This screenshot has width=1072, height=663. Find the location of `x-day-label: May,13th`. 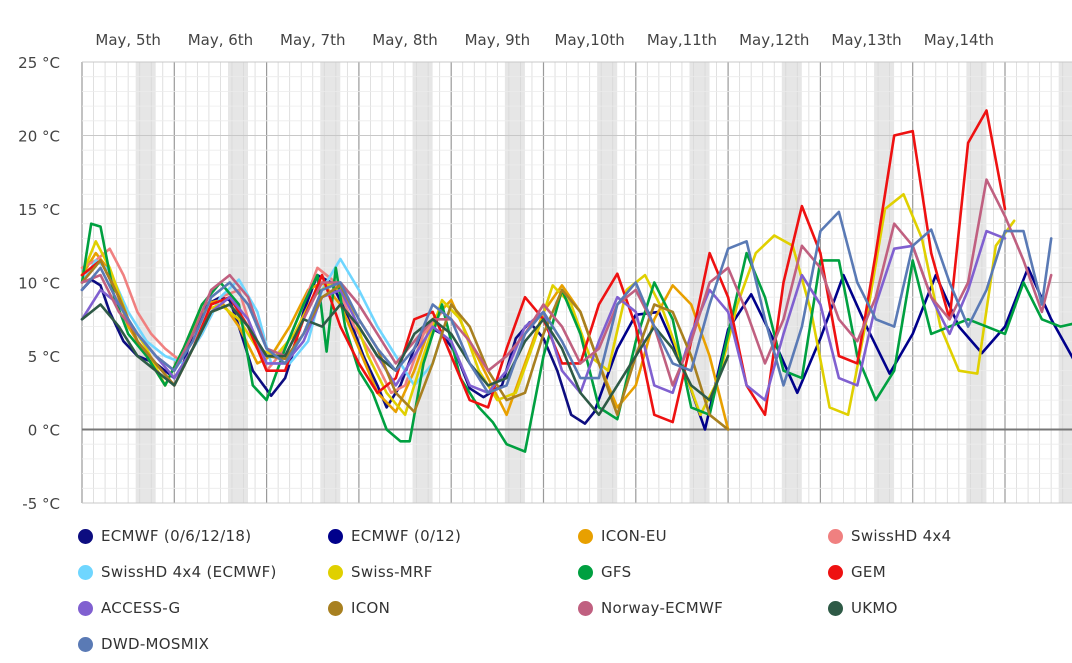

x-day-label: May,13th is located at coordinates (866, 40).